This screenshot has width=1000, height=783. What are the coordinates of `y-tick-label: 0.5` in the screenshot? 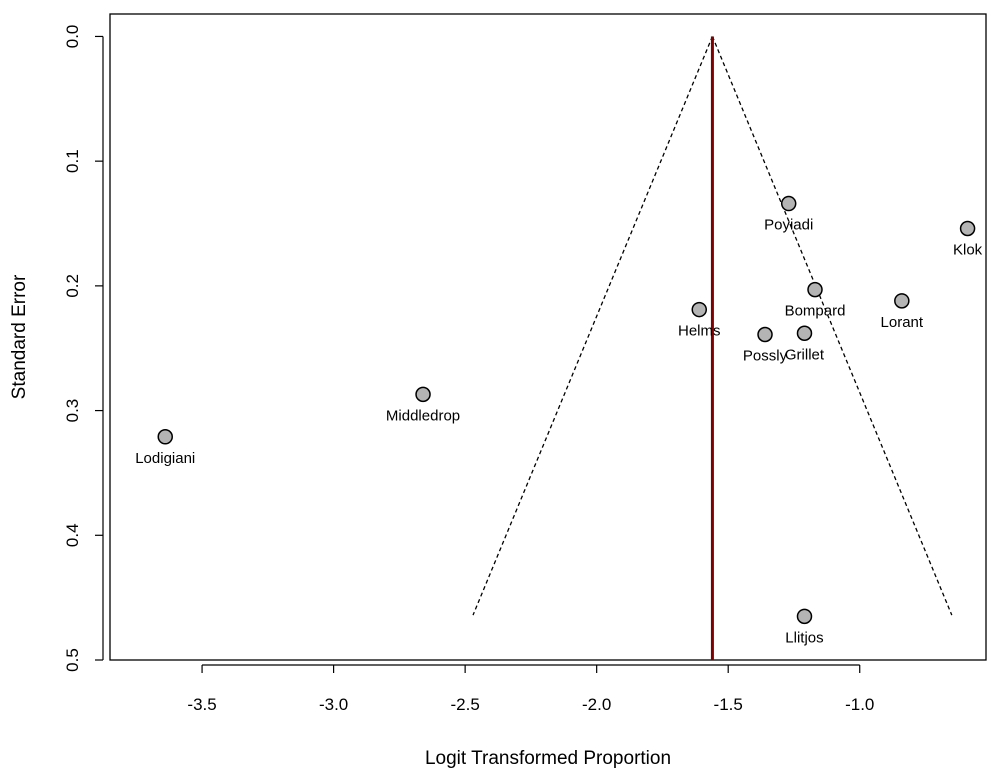 It's located at (72, 660).